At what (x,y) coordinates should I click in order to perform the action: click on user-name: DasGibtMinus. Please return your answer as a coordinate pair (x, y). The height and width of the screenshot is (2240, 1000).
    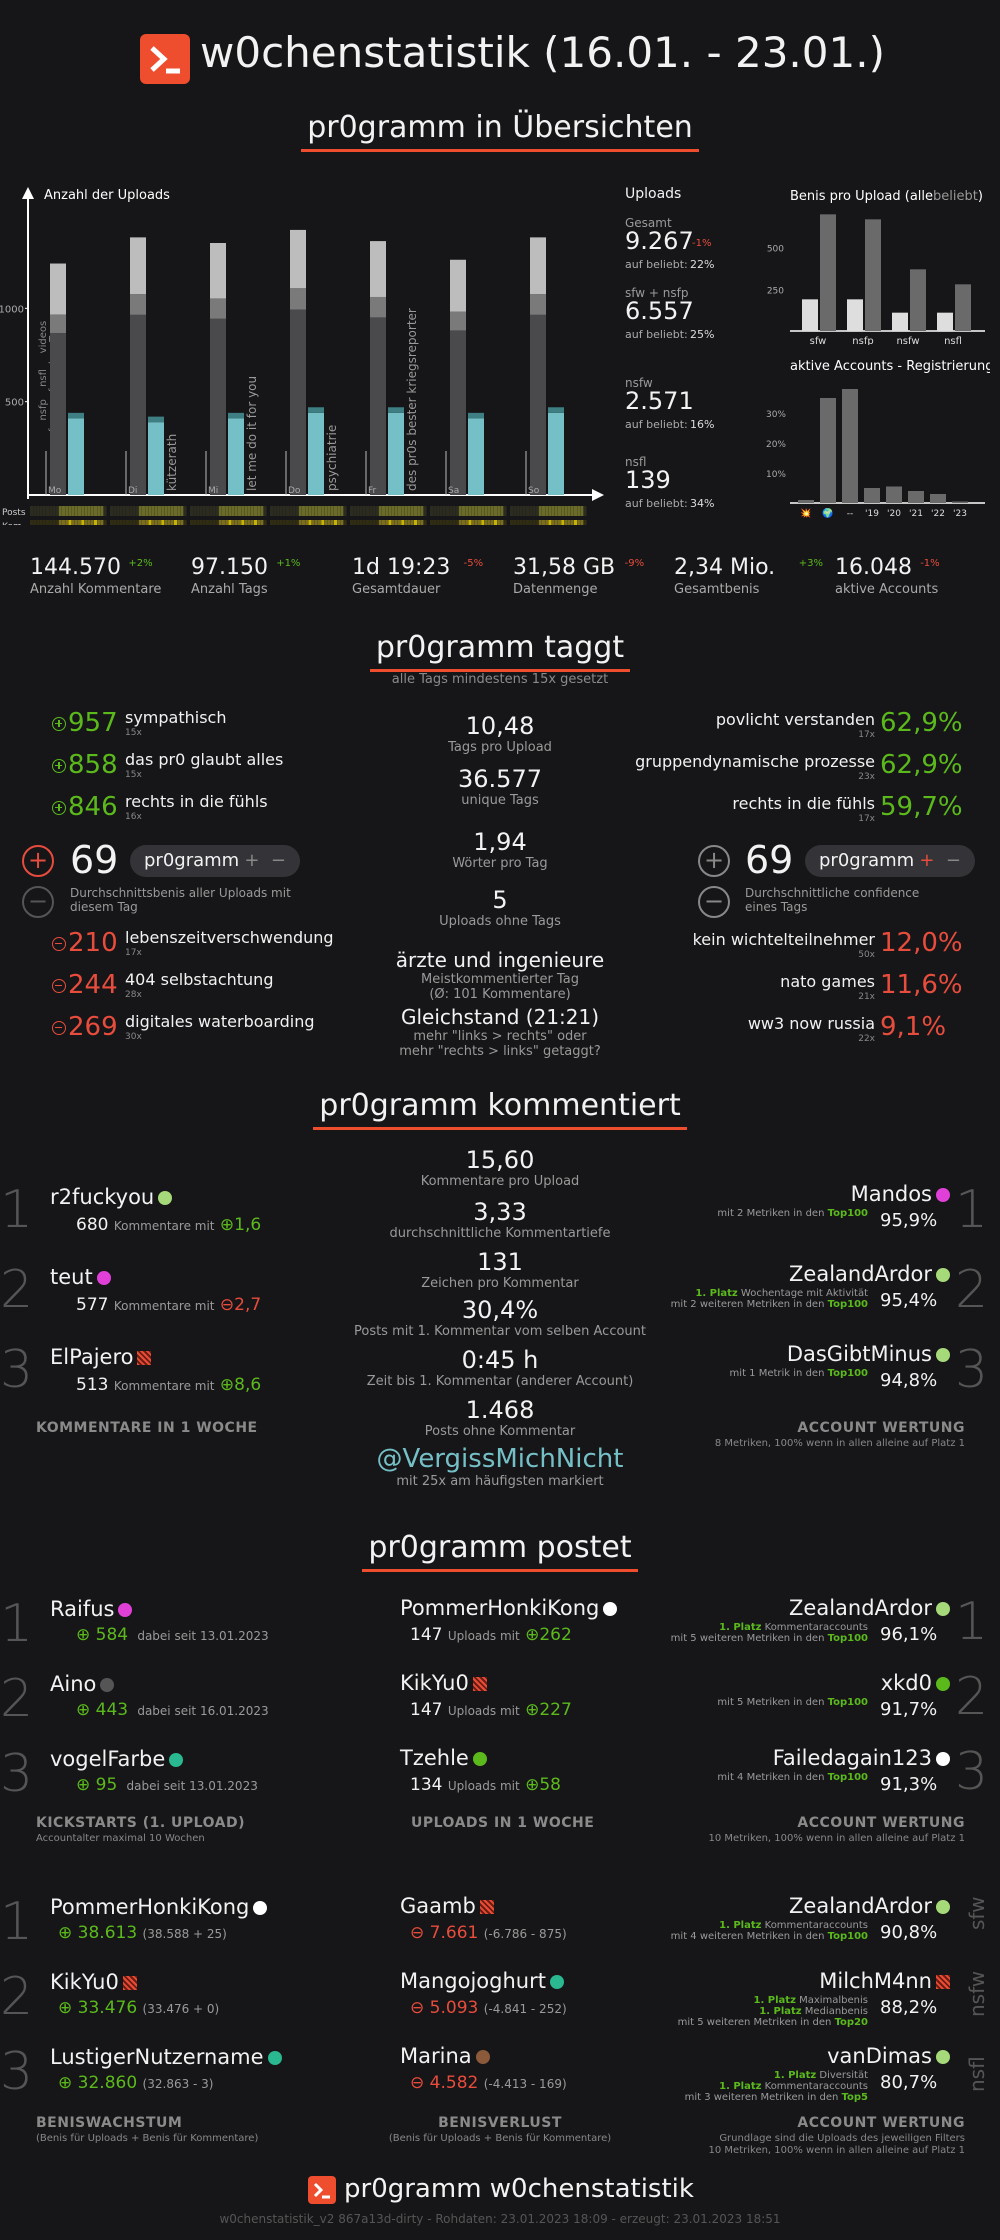
    Looking at the image, I should click on (765, 1354).